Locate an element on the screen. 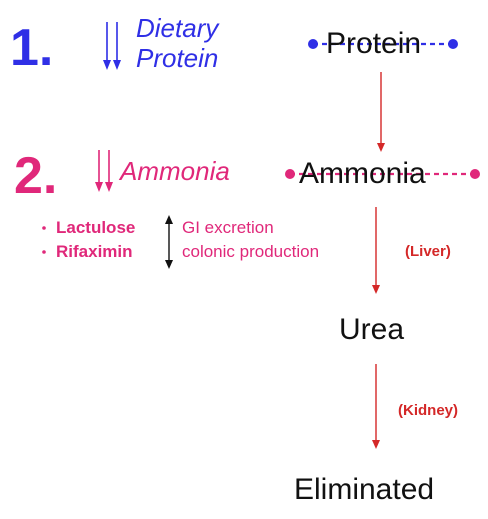 The height and width of the screenshot is (519, 488). step1-decrease-arrows is located at coordinates (112, 46).